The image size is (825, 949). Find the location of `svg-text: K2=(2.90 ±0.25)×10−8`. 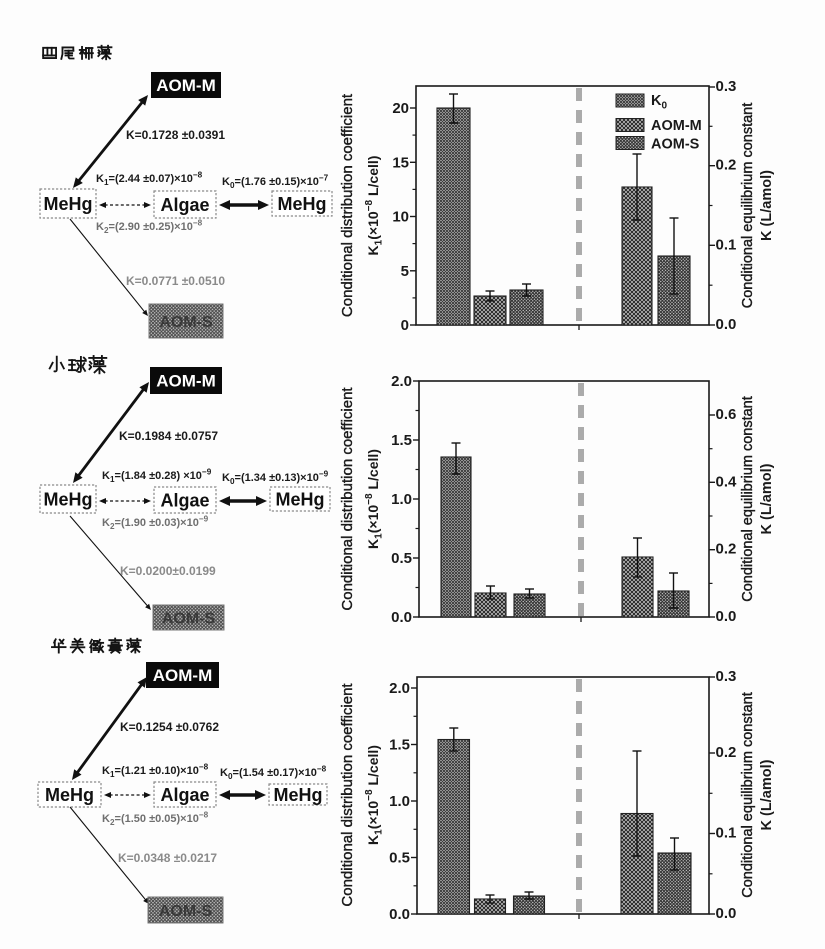

svg-text: K2=(2.90 ±0.25)×10−8 is located at coordinates (149, 227).